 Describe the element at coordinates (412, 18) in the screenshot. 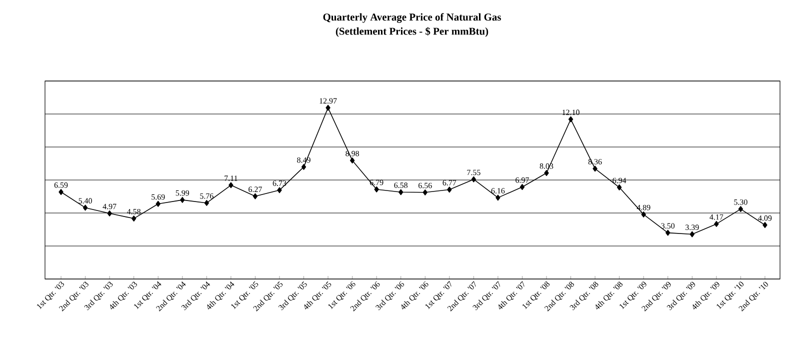

I see `chart-title: Quarterly Average Price of Natural Gas` at that location.